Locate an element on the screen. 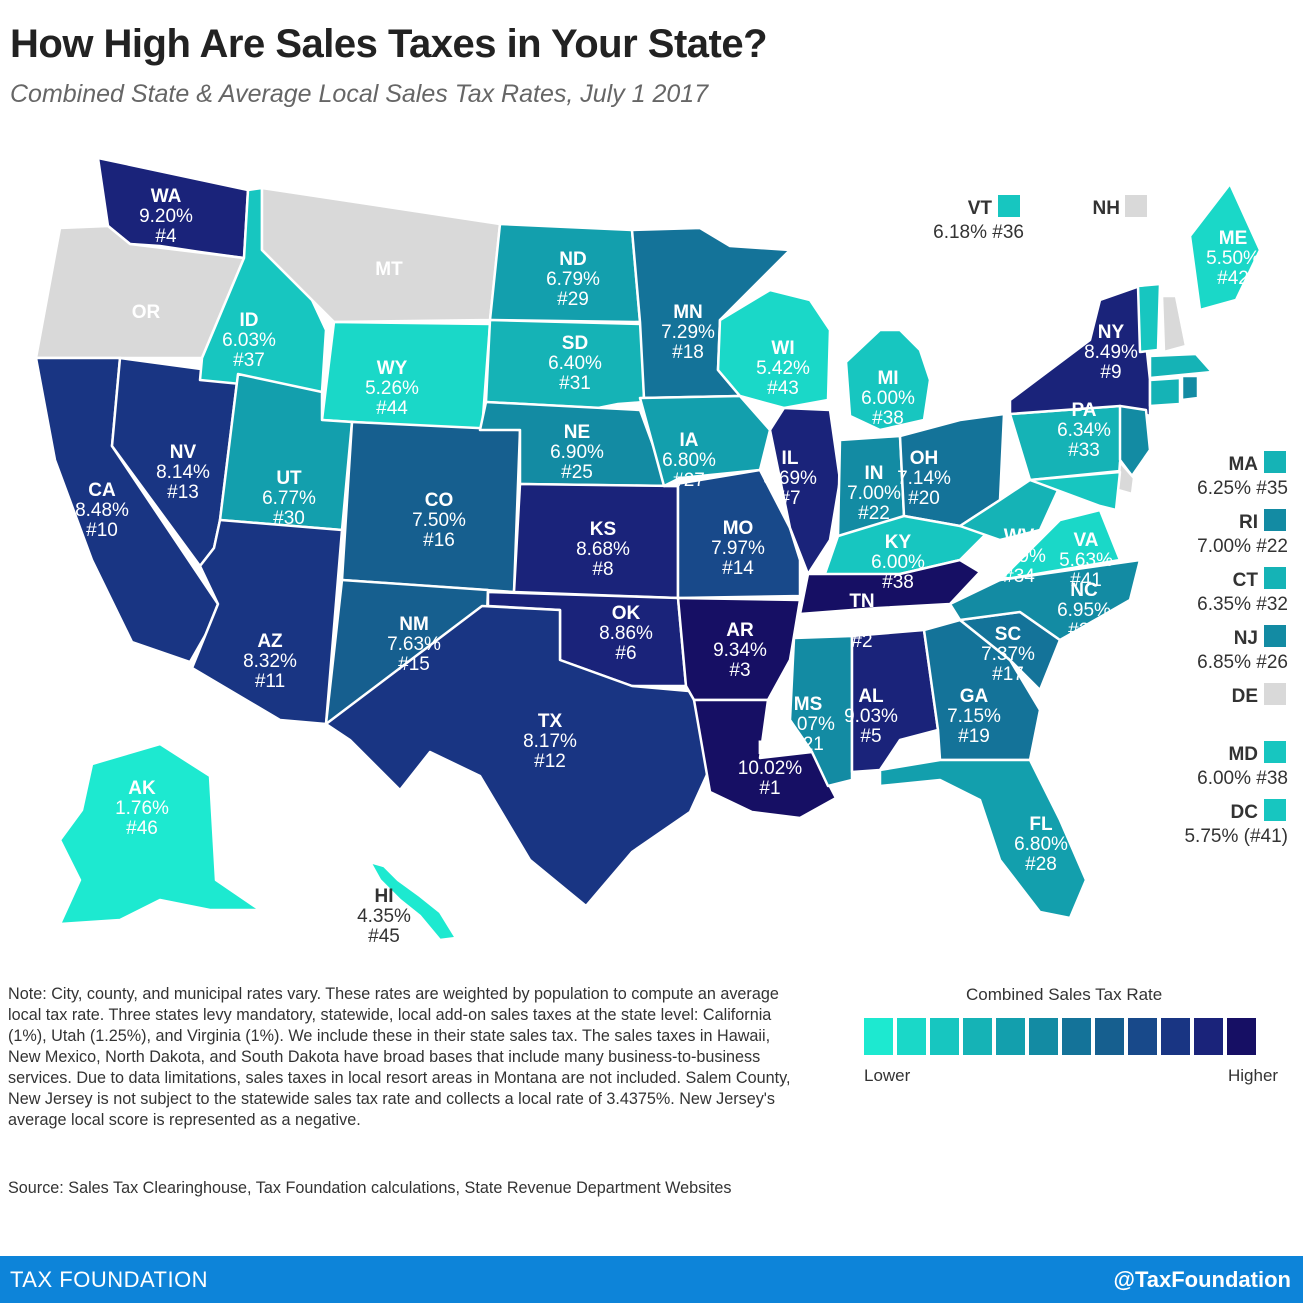 The height and width of the screenshot is (1303, 1303). state-abbr: MT is located at coordinates (389, 269).